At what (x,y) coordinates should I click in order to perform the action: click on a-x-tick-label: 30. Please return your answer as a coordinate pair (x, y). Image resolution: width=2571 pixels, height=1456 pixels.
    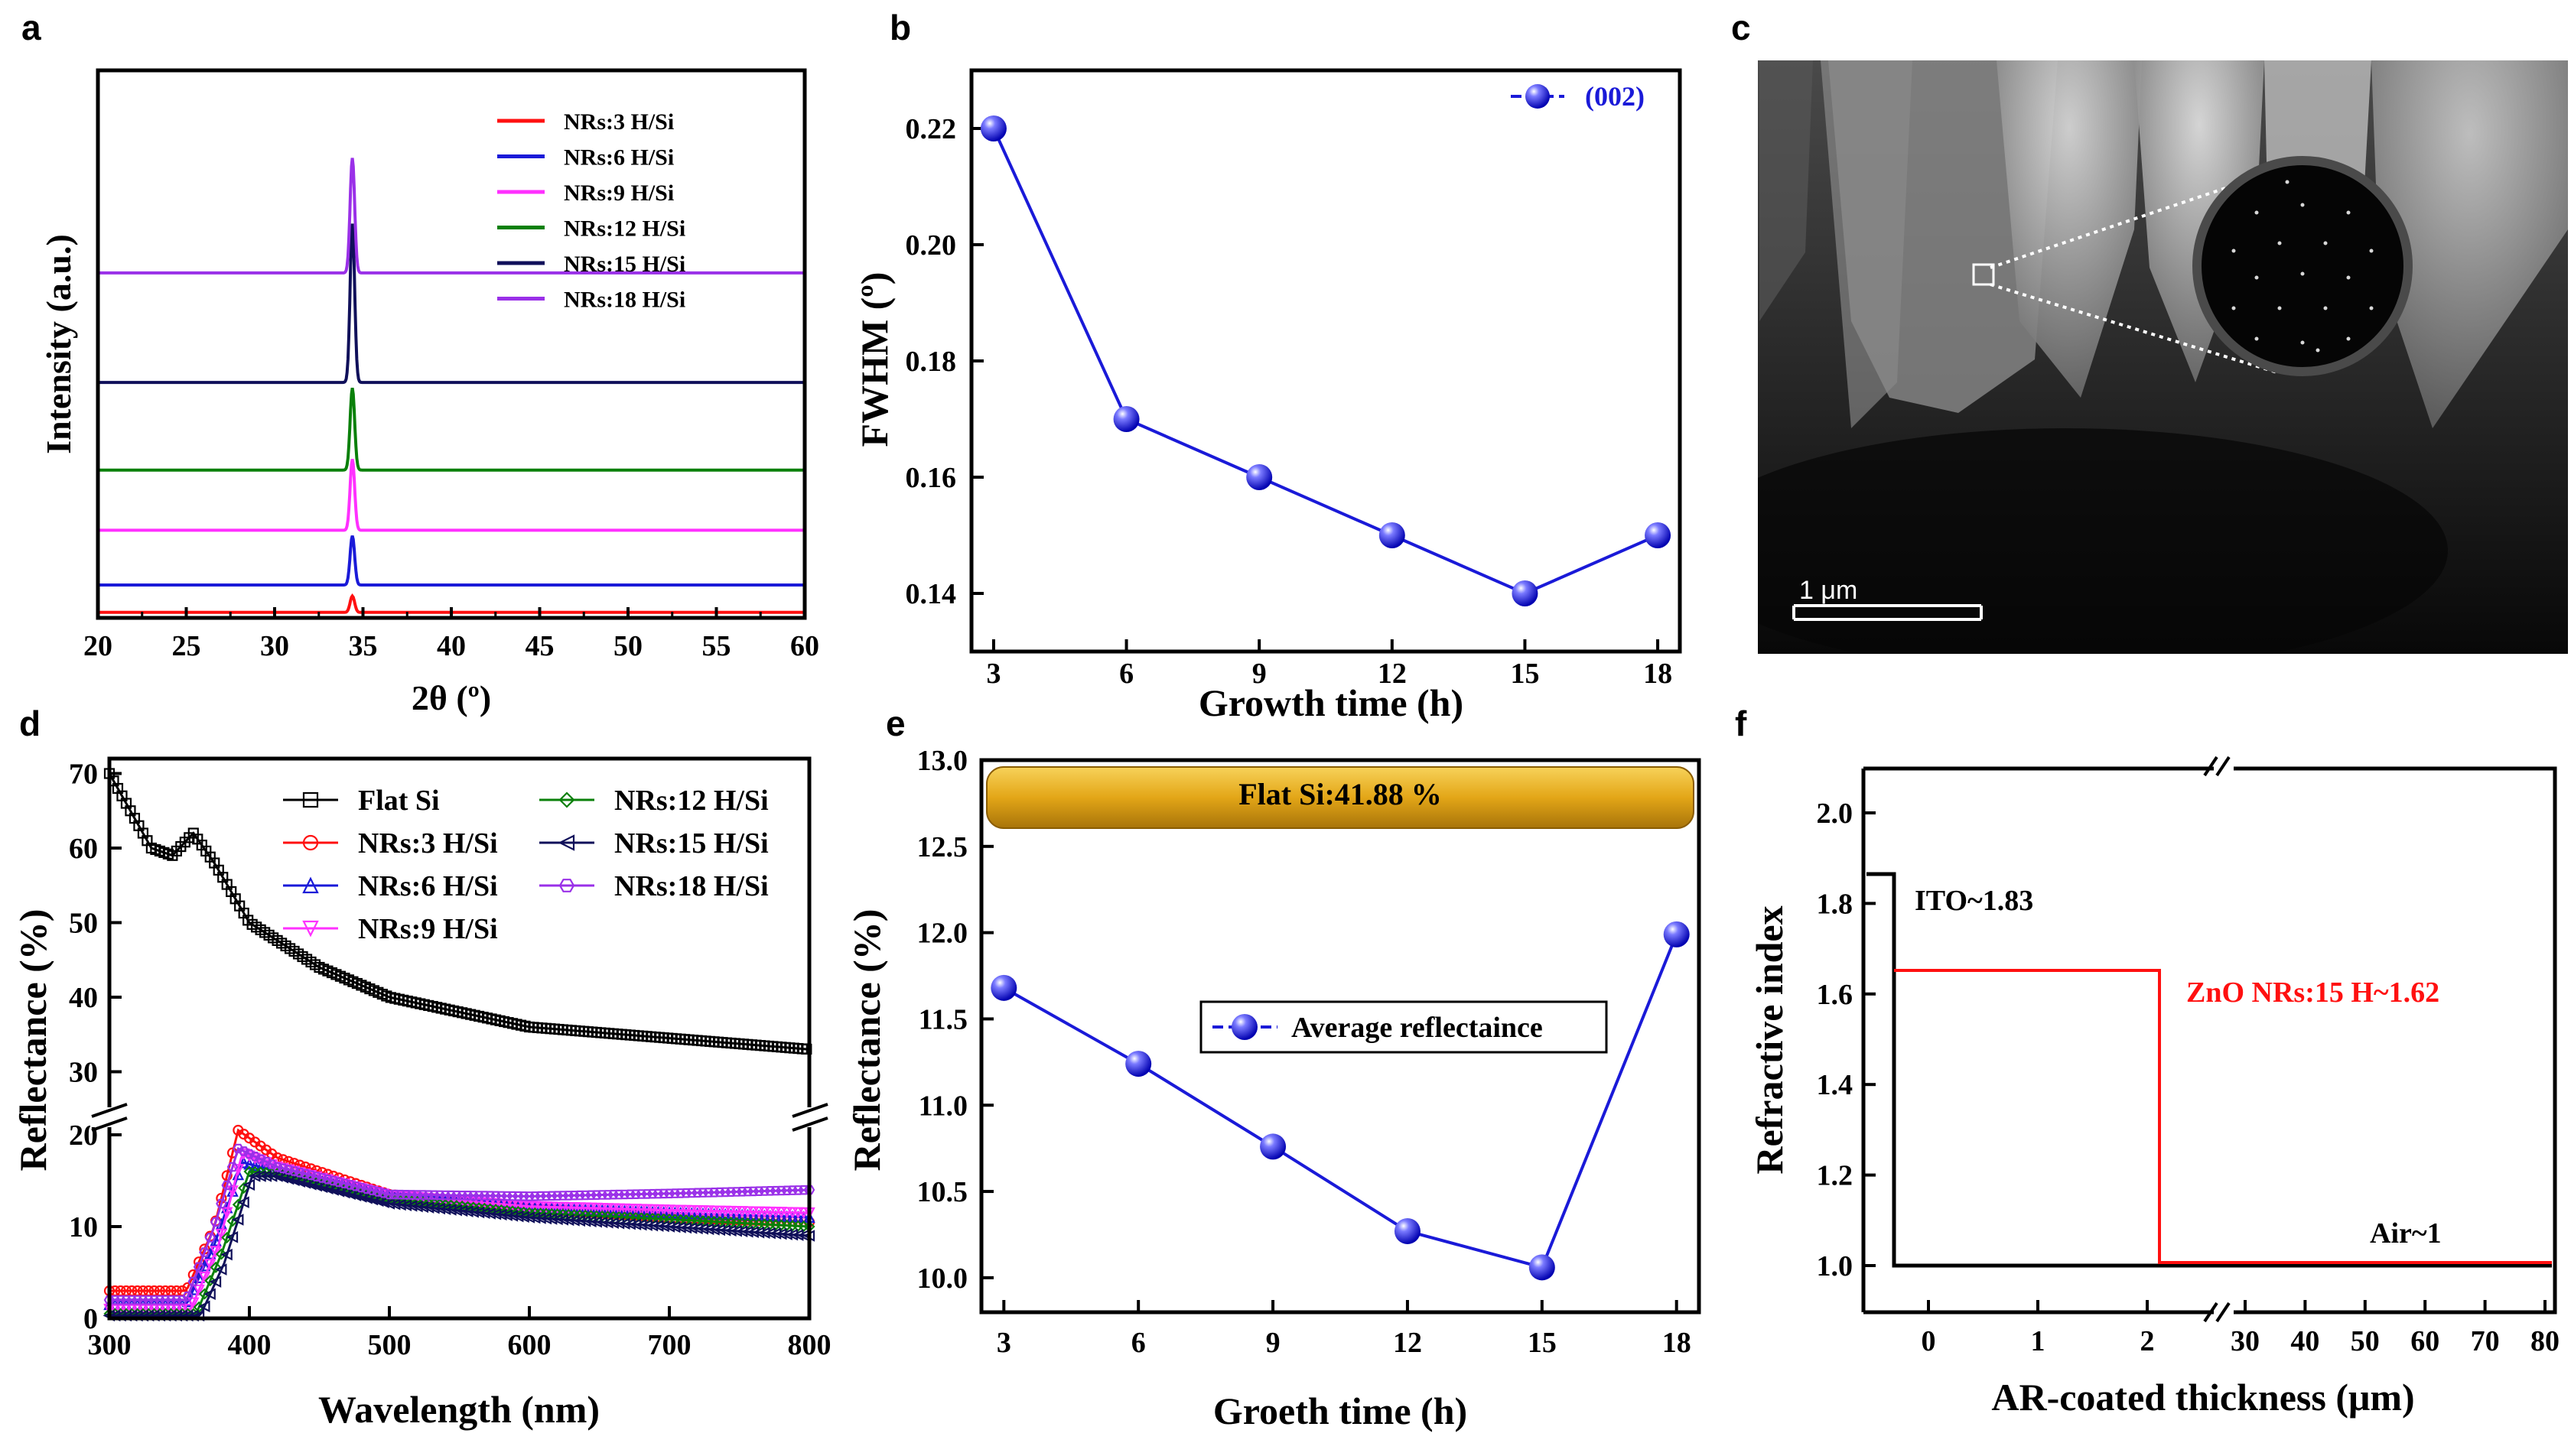
    Looking at the image, I should click on (274, 646).